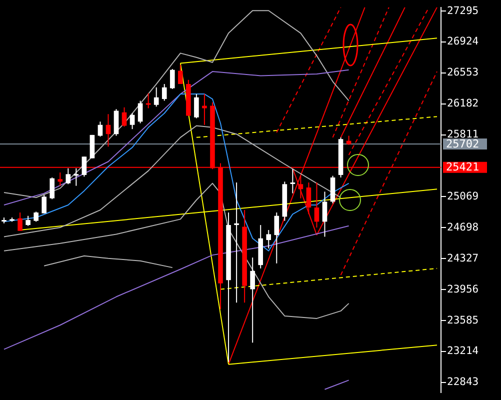  What do you see at coordinates (463, 104) in the screenshot?
I see `y-tick-label: 26182` at bounding box center [463, 104].